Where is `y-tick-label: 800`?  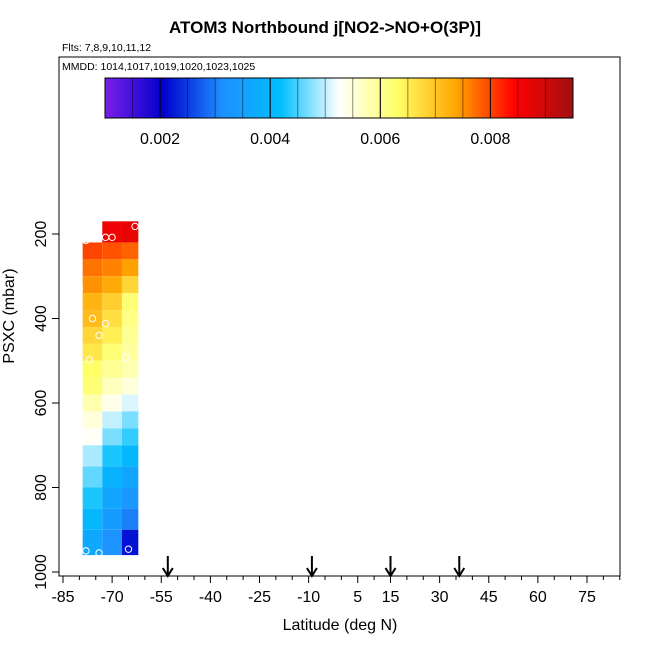 y-tick-label: 800 is located at coordinates (41, 487).